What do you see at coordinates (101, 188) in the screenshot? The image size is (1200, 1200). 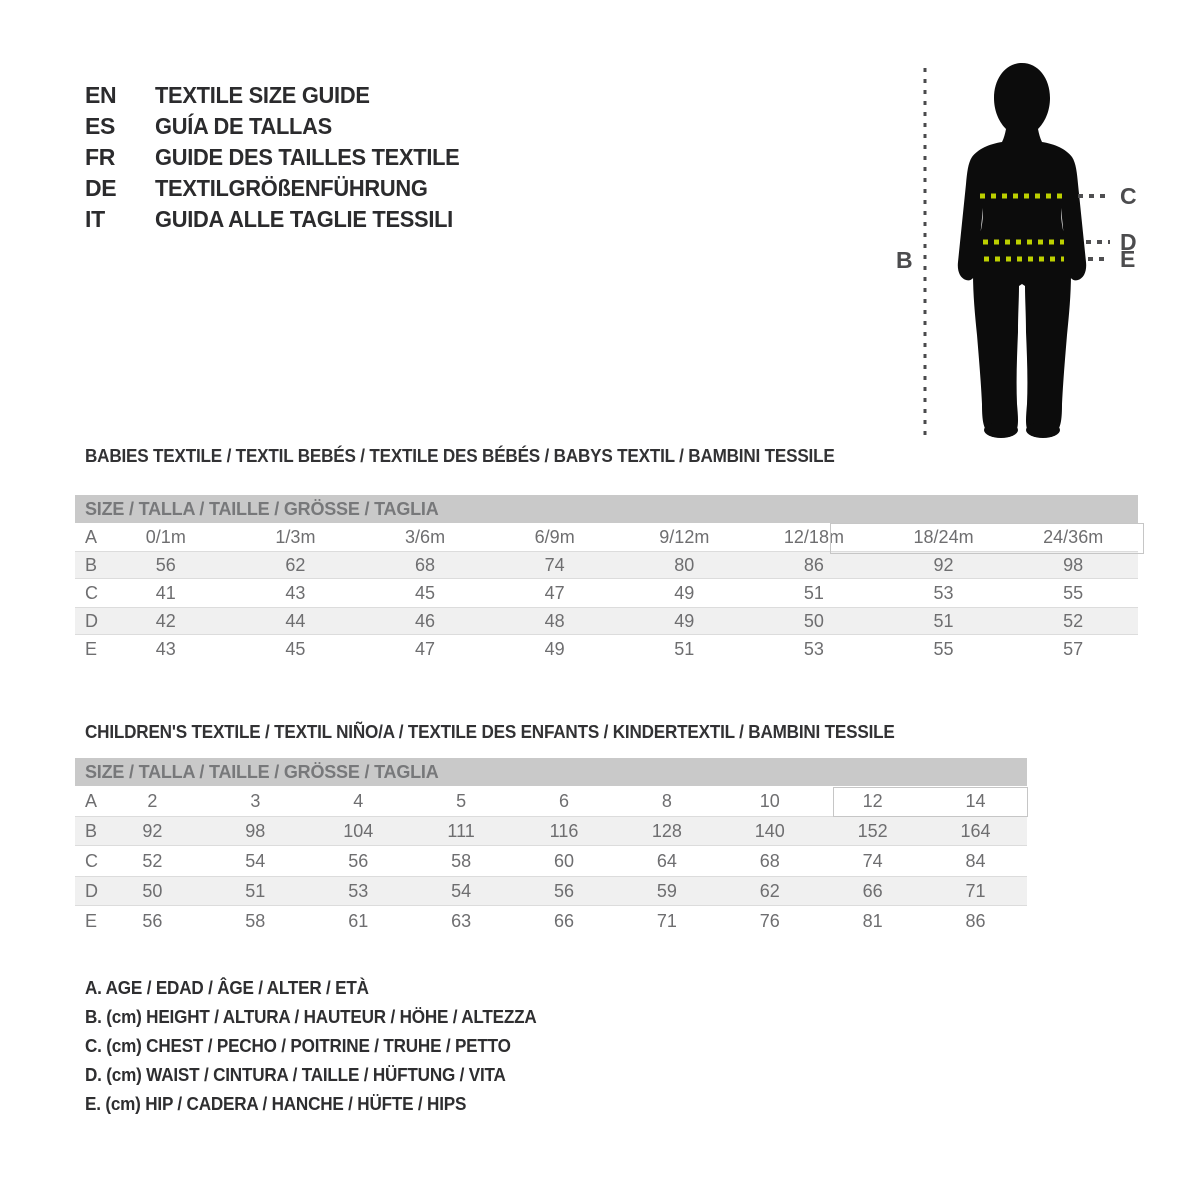 I see `language-code: DE` at bounding box center [101, 188].